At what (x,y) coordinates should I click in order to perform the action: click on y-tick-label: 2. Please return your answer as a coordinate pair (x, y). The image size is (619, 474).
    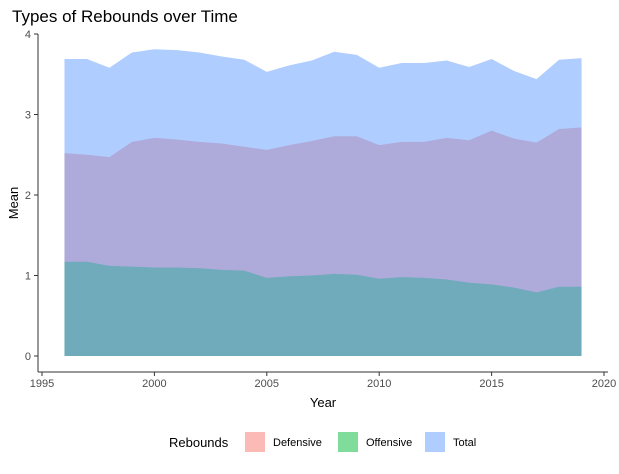
    Looking at the image, I should click on (28, 196).